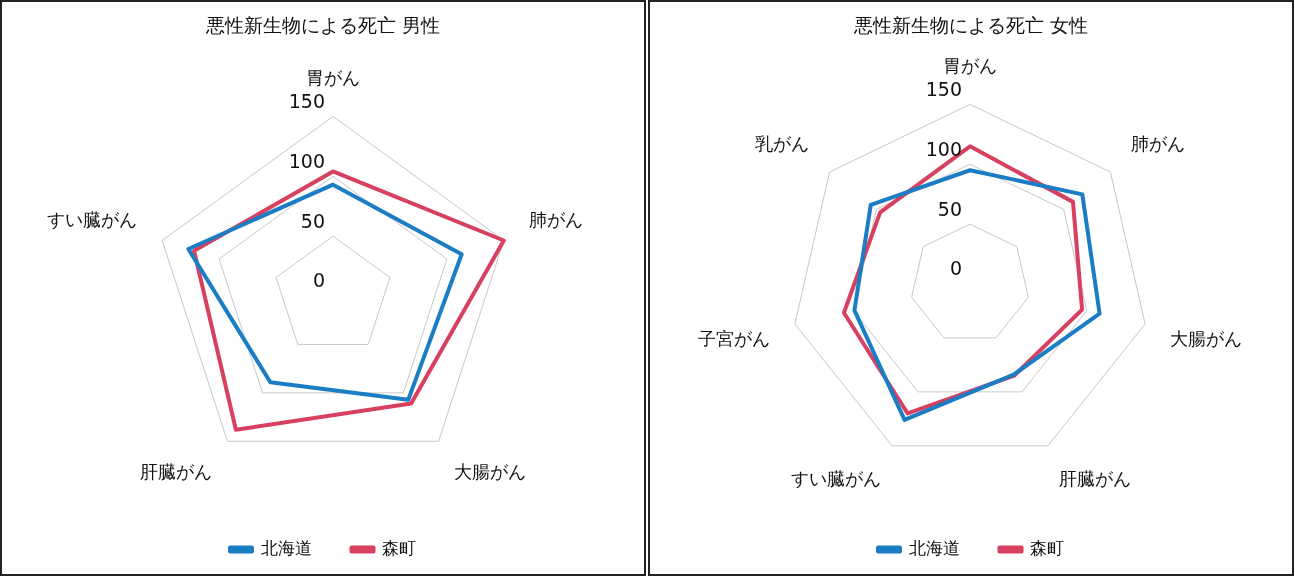 This screenshot has height=579, width=1295. I want to click on chart-title: 悪性新生物による死亡 女性, so click(970, 25).